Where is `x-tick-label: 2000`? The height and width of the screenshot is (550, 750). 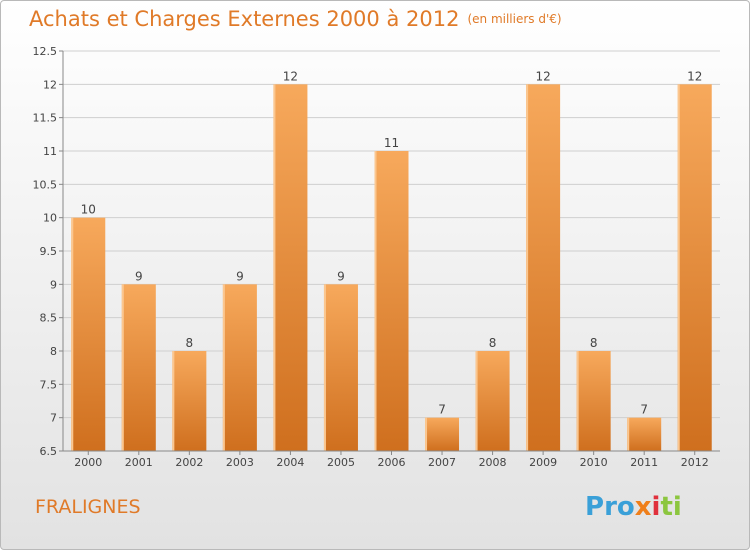 x-tick-label: 2000 is located at coordinates (88, 462).